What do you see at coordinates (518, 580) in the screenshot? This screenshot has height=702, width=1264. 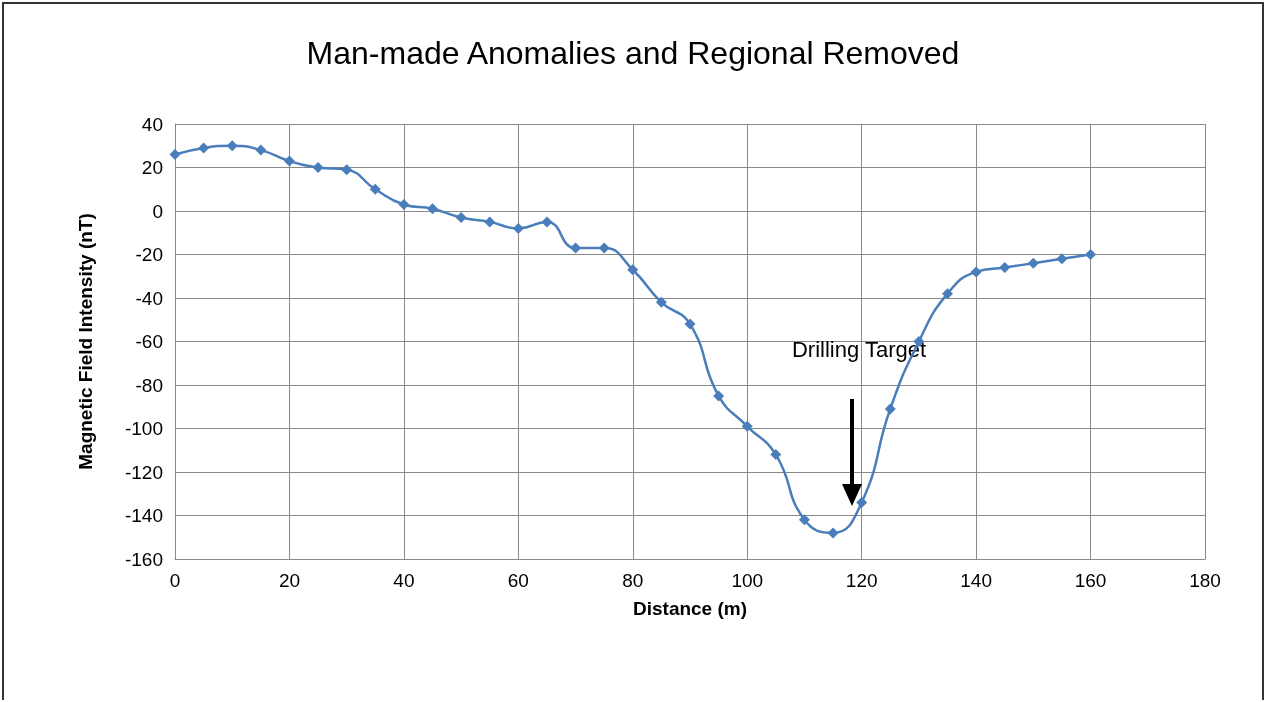 I see `x-tick-label: 60` at bounding box center [518, 580].